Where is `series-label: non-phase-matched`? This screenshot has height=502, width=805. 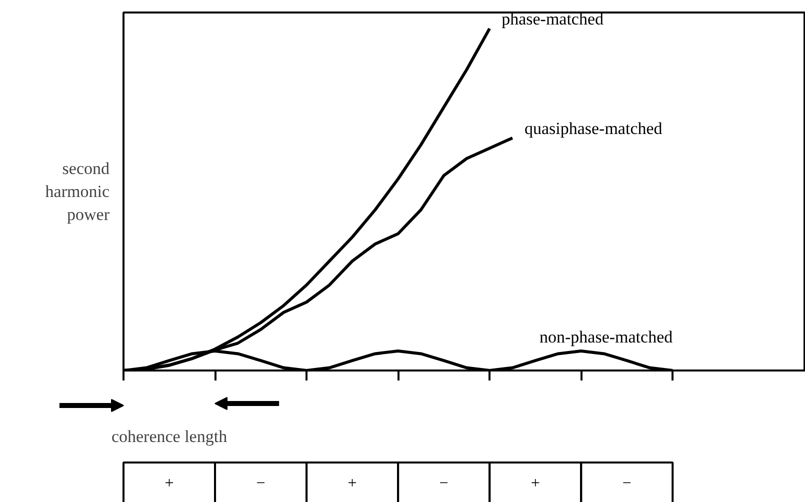 series-label: non-phase-matched is located at coordinates (607, 337).